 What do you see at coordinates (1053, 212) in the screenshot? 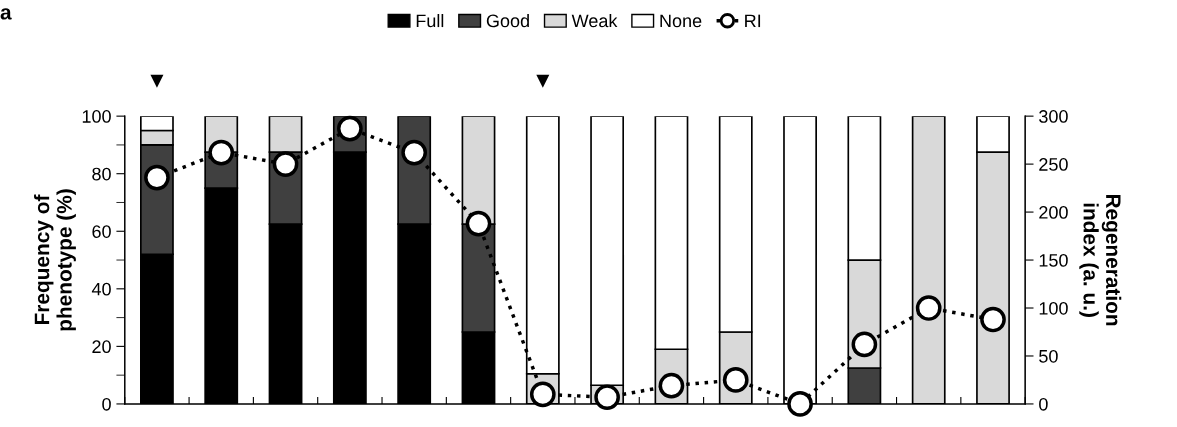
I see `y2-tick-label: 200` at bounding box center [1053, 212].